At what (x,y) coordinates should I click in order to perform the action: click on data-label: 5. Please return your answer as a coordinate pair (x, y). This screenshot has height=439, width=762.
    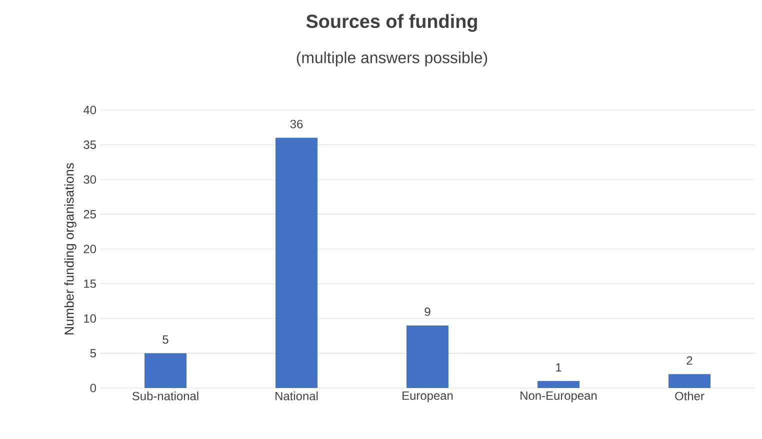
    Looking at the image, I should click on (165, 339).